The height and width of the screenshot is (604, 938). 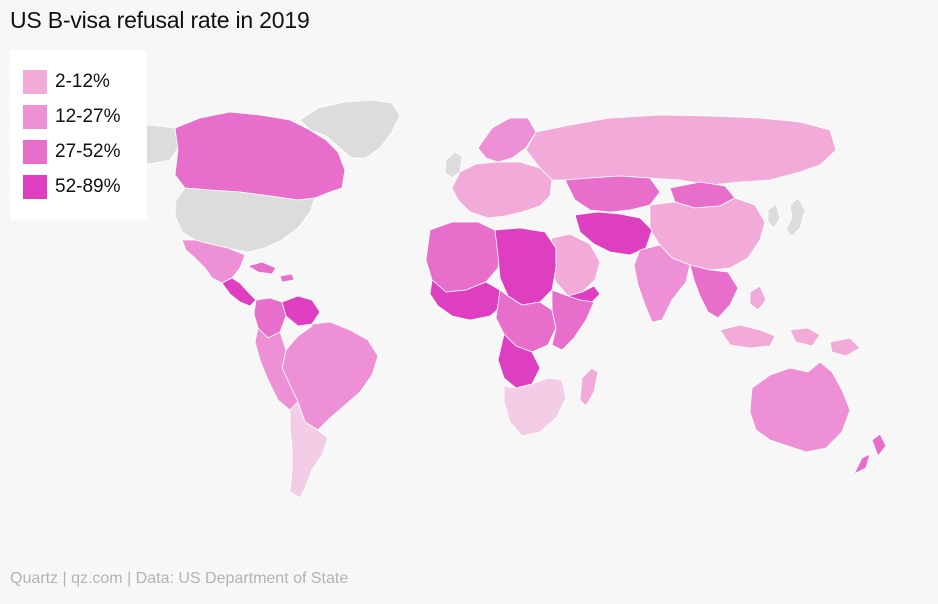 I want to click on legend-item-bin-1: 2-12%, so click(x=66, y=82).